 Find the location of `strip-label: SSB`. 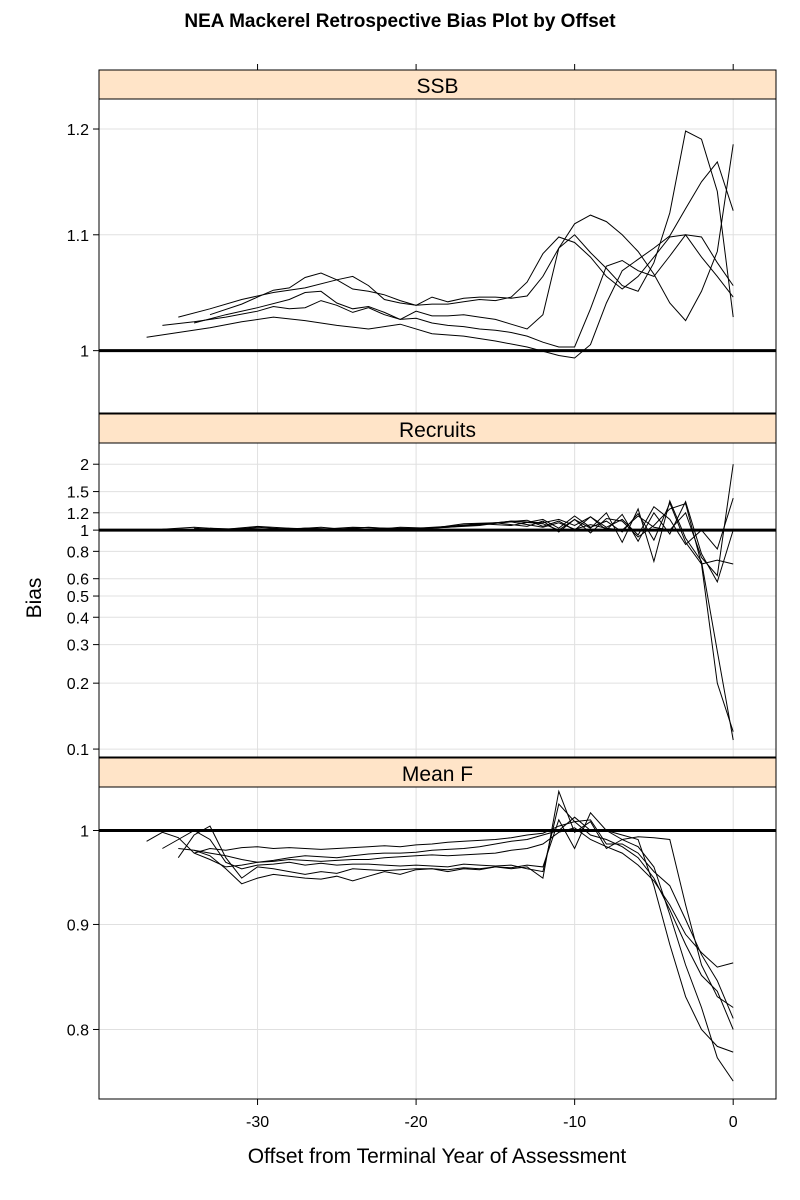

strip-label: SSB is located at coordinates (437, 86).